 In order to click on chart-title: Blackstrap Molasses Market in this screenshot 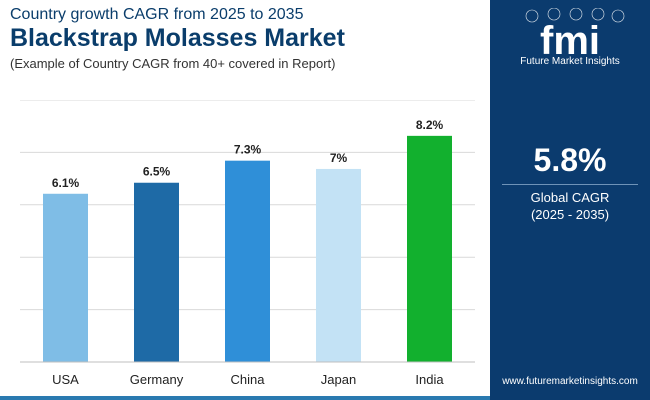, I will do `click(177, 38)`.